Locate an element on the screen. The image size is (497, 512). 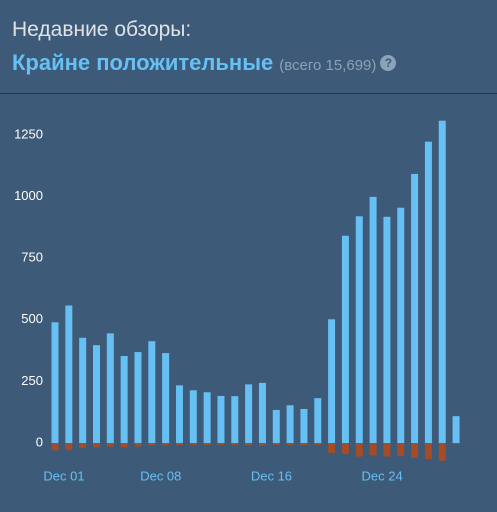
rating-row: Крайне положительные (всего 15,699)? is located at coordinates (249, 63).